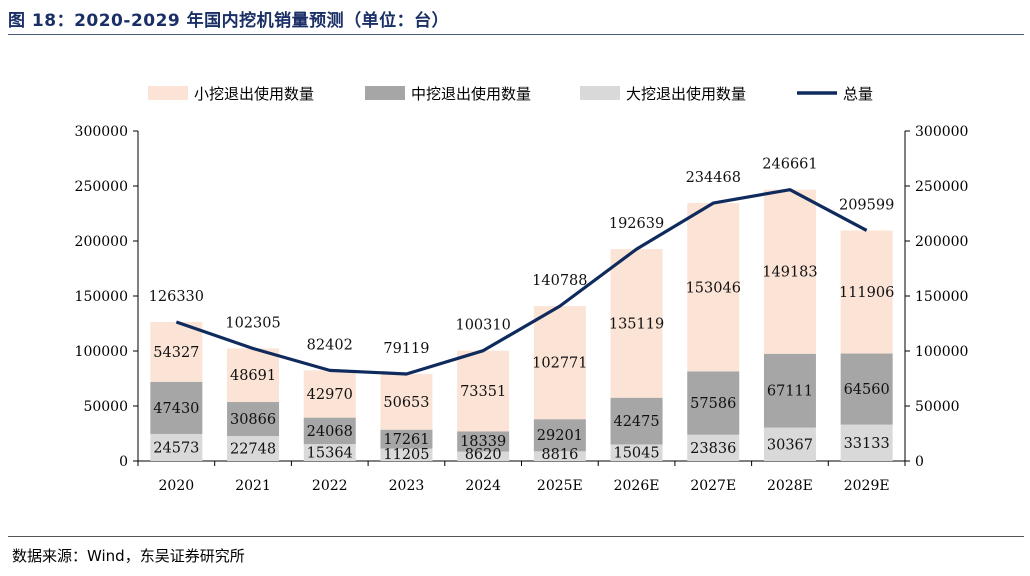 The image size is (1030, 576). Describe the element at coordinates (229, 21) in the screenshot. I see `chart-title: 图 18：2020-2029 年国内挖机销量预测（单位：台）` at that location.